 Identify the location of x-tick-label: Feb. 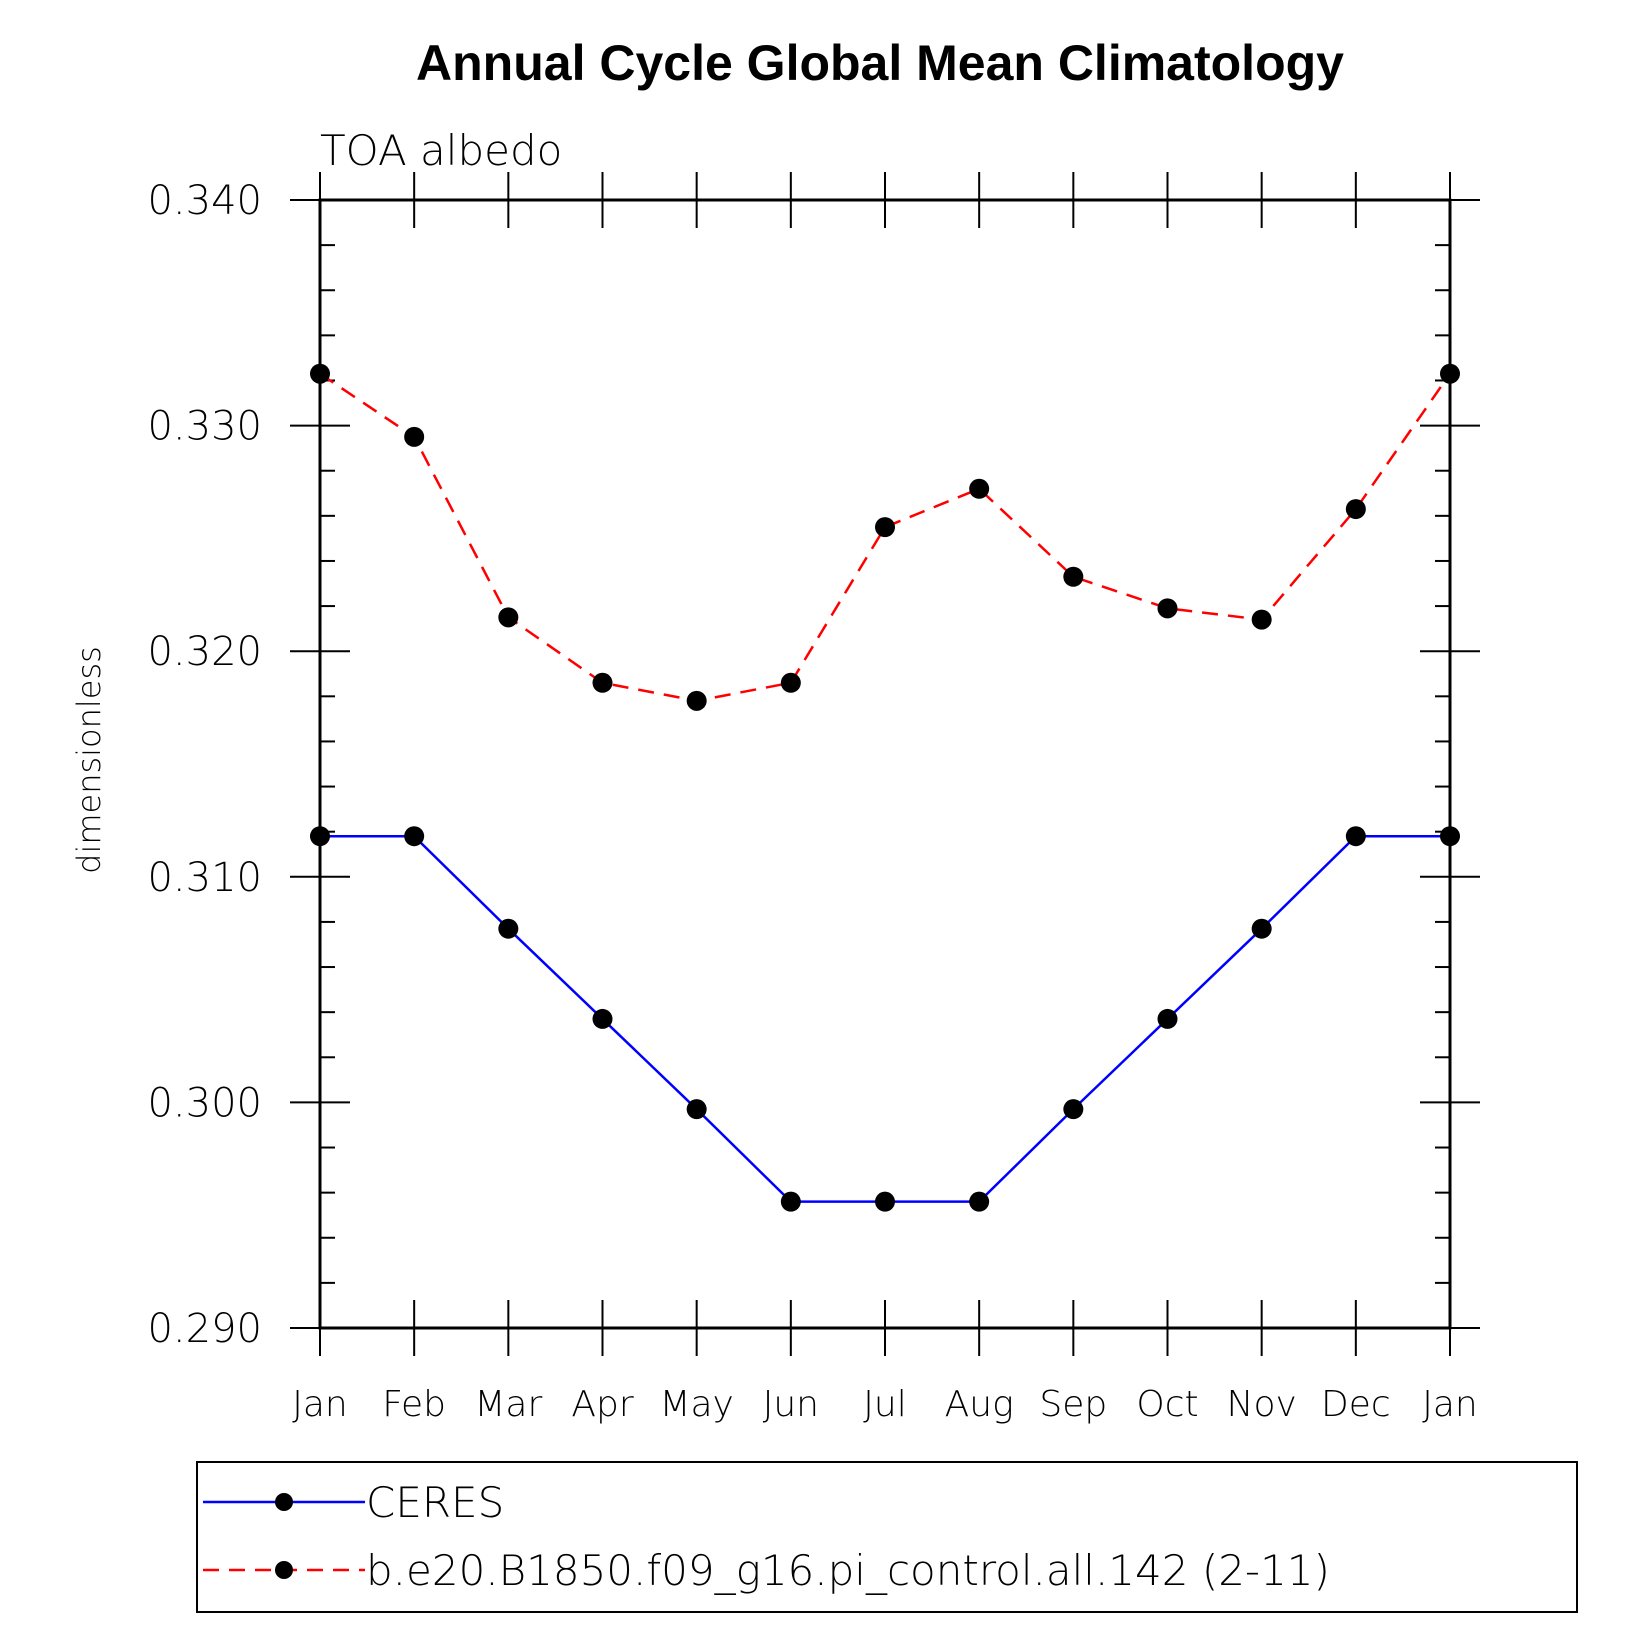
(414, 1404).